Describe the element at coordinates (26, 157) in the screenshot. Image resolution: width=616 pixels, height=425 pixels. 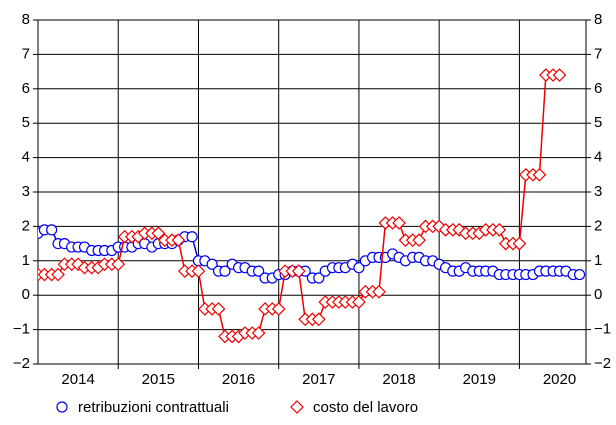
I see `y-tick-label: 4` at that location.